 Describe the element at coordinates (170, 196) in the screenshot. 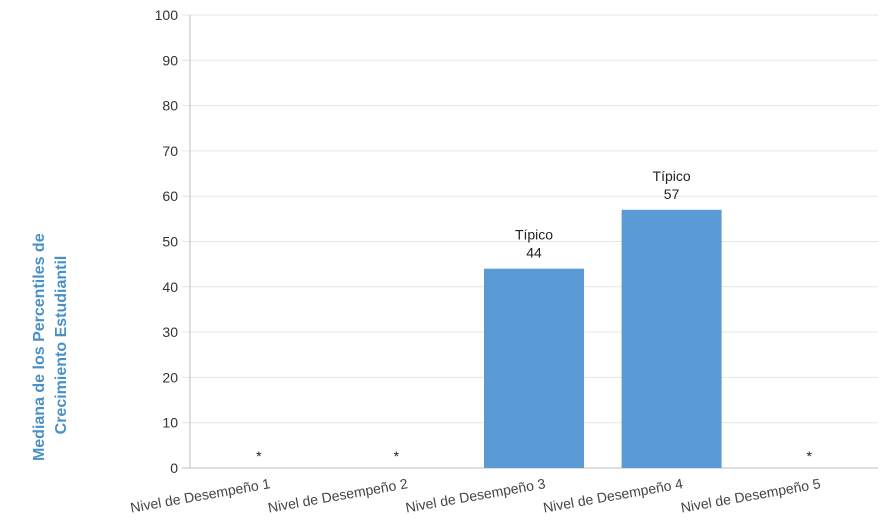

I see `y-tick-label: 60` at that location.